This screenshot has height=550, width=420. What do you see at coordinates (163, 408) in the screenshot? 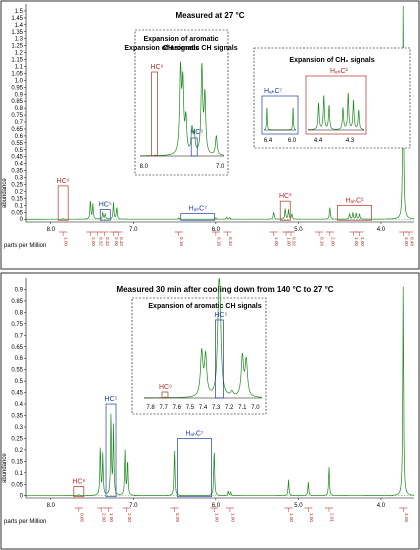
I see `inset-x-tick: 7.7` at bounding box center [163, 408].